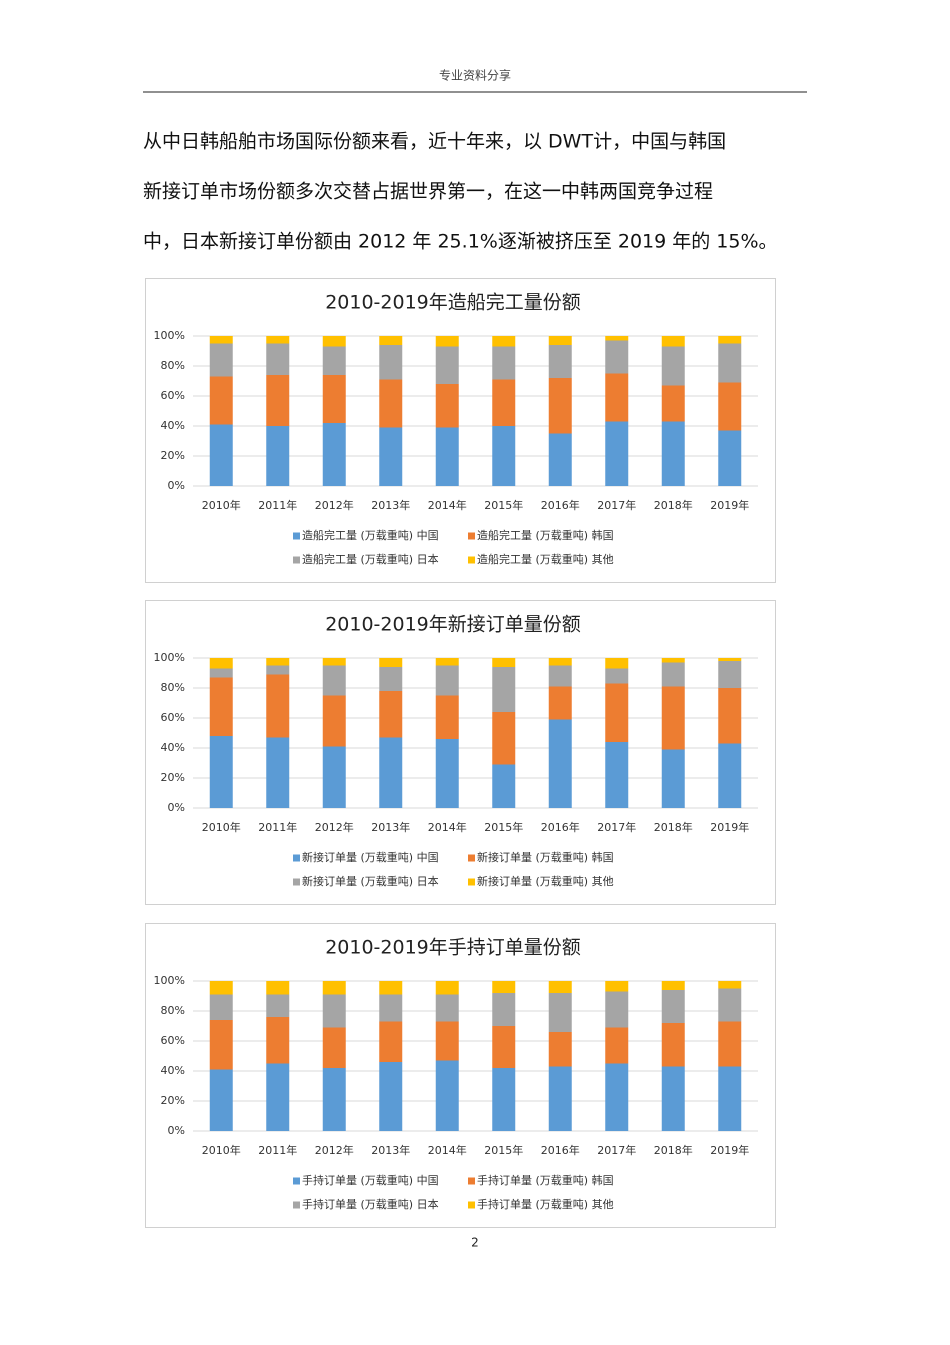 The image size is (950, 1345). What do you see at coordinates (503, 505) in the screenshot?
I see `x-tick-label: 2015年` at bounding box center [503, 505].